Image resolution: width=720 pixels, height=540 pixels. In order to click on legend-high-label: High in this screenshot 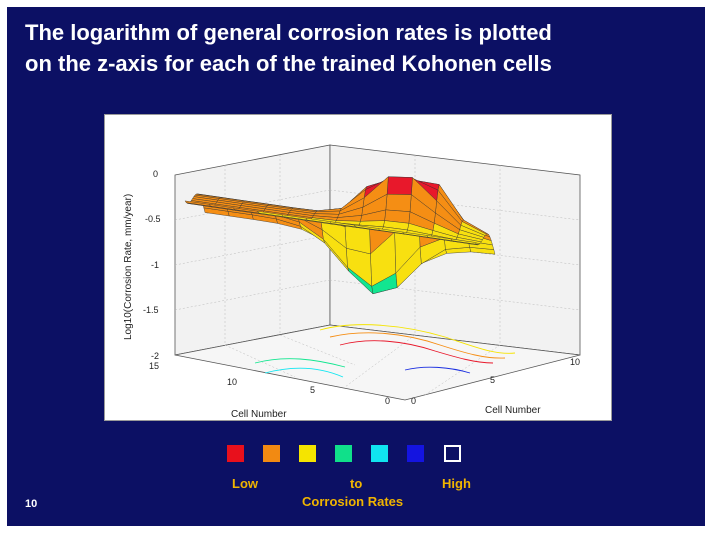, I will do `click(456, 483)`.